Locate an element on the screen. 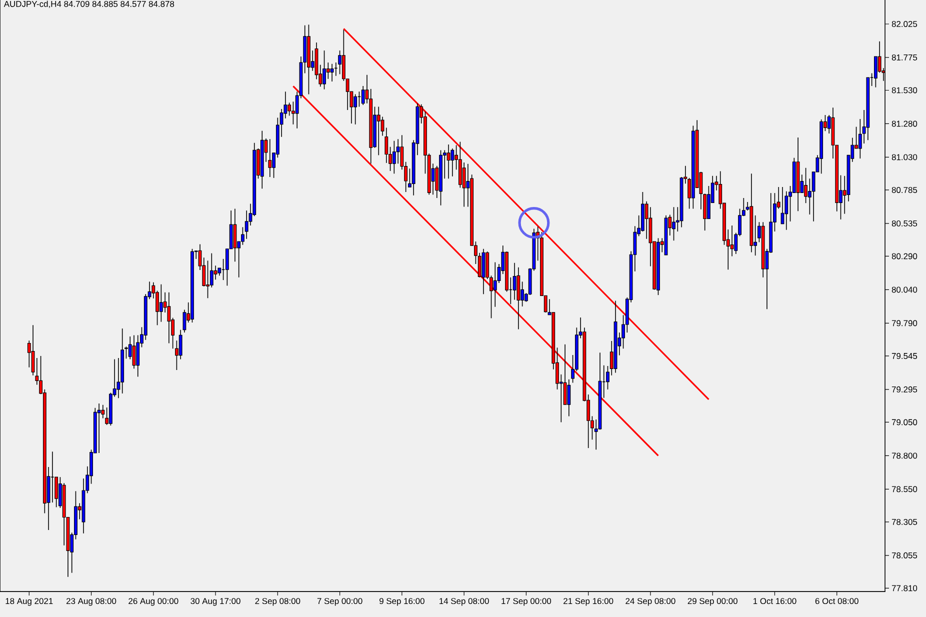 The height and width of the screenshot is (617, 926). x-tick-label: 7 Sep 00:00 is located at coordinates (339, 602).